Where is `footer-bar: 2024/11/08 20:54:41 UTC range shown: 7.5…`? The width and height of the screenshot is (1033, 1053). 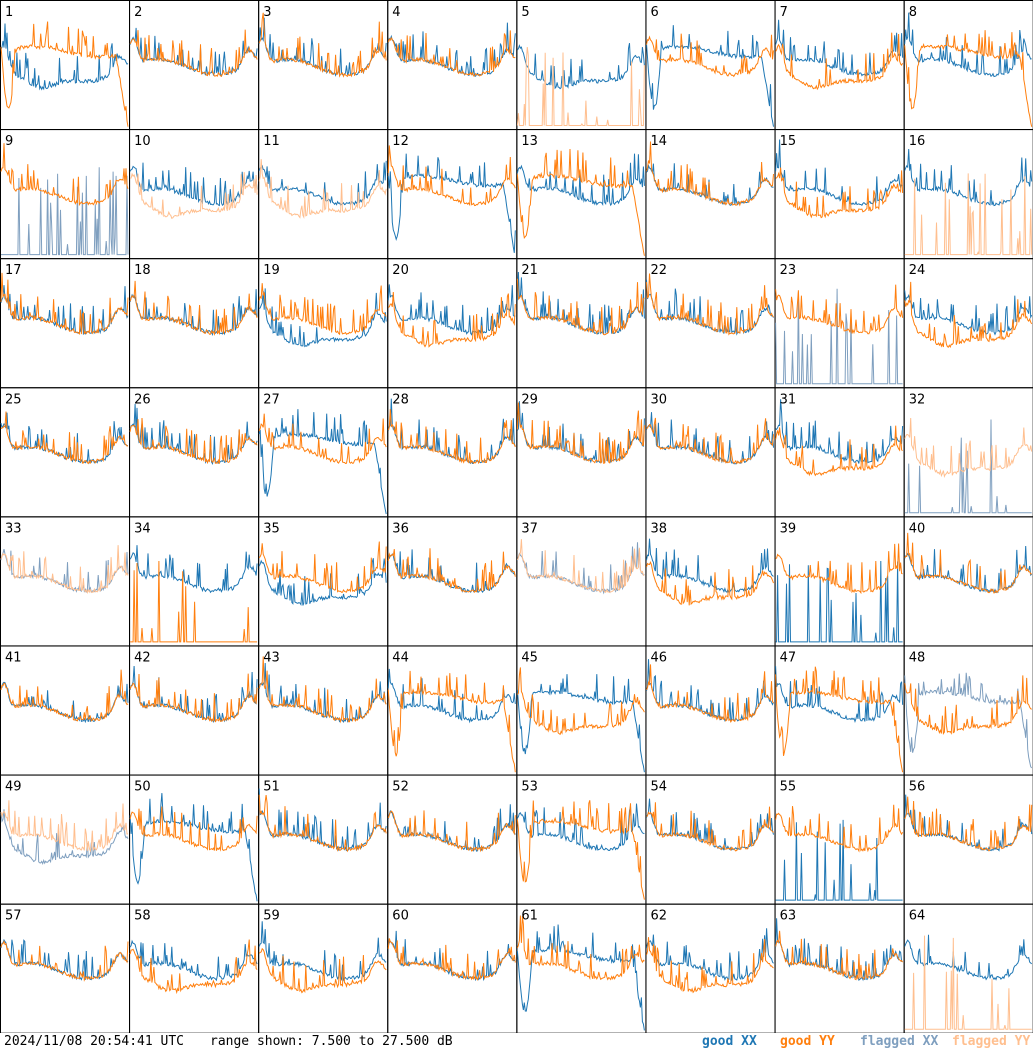 footer-bar: 2024/11/08 20:54:41 UTC range shown: 7.5… is located at coordinates (516, 1043).